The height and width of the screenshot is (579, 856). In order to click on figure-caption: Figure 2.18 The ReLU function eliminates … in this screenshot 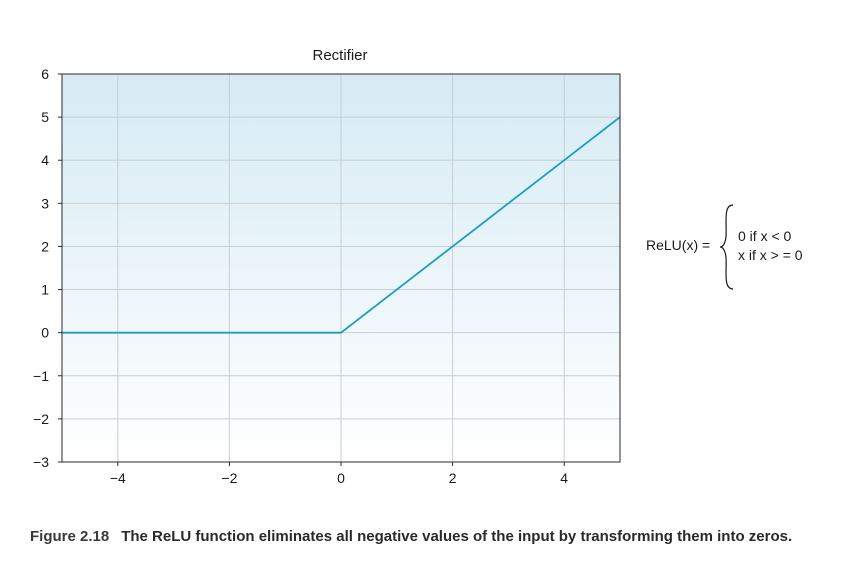, I will do `click(430, 536)`.